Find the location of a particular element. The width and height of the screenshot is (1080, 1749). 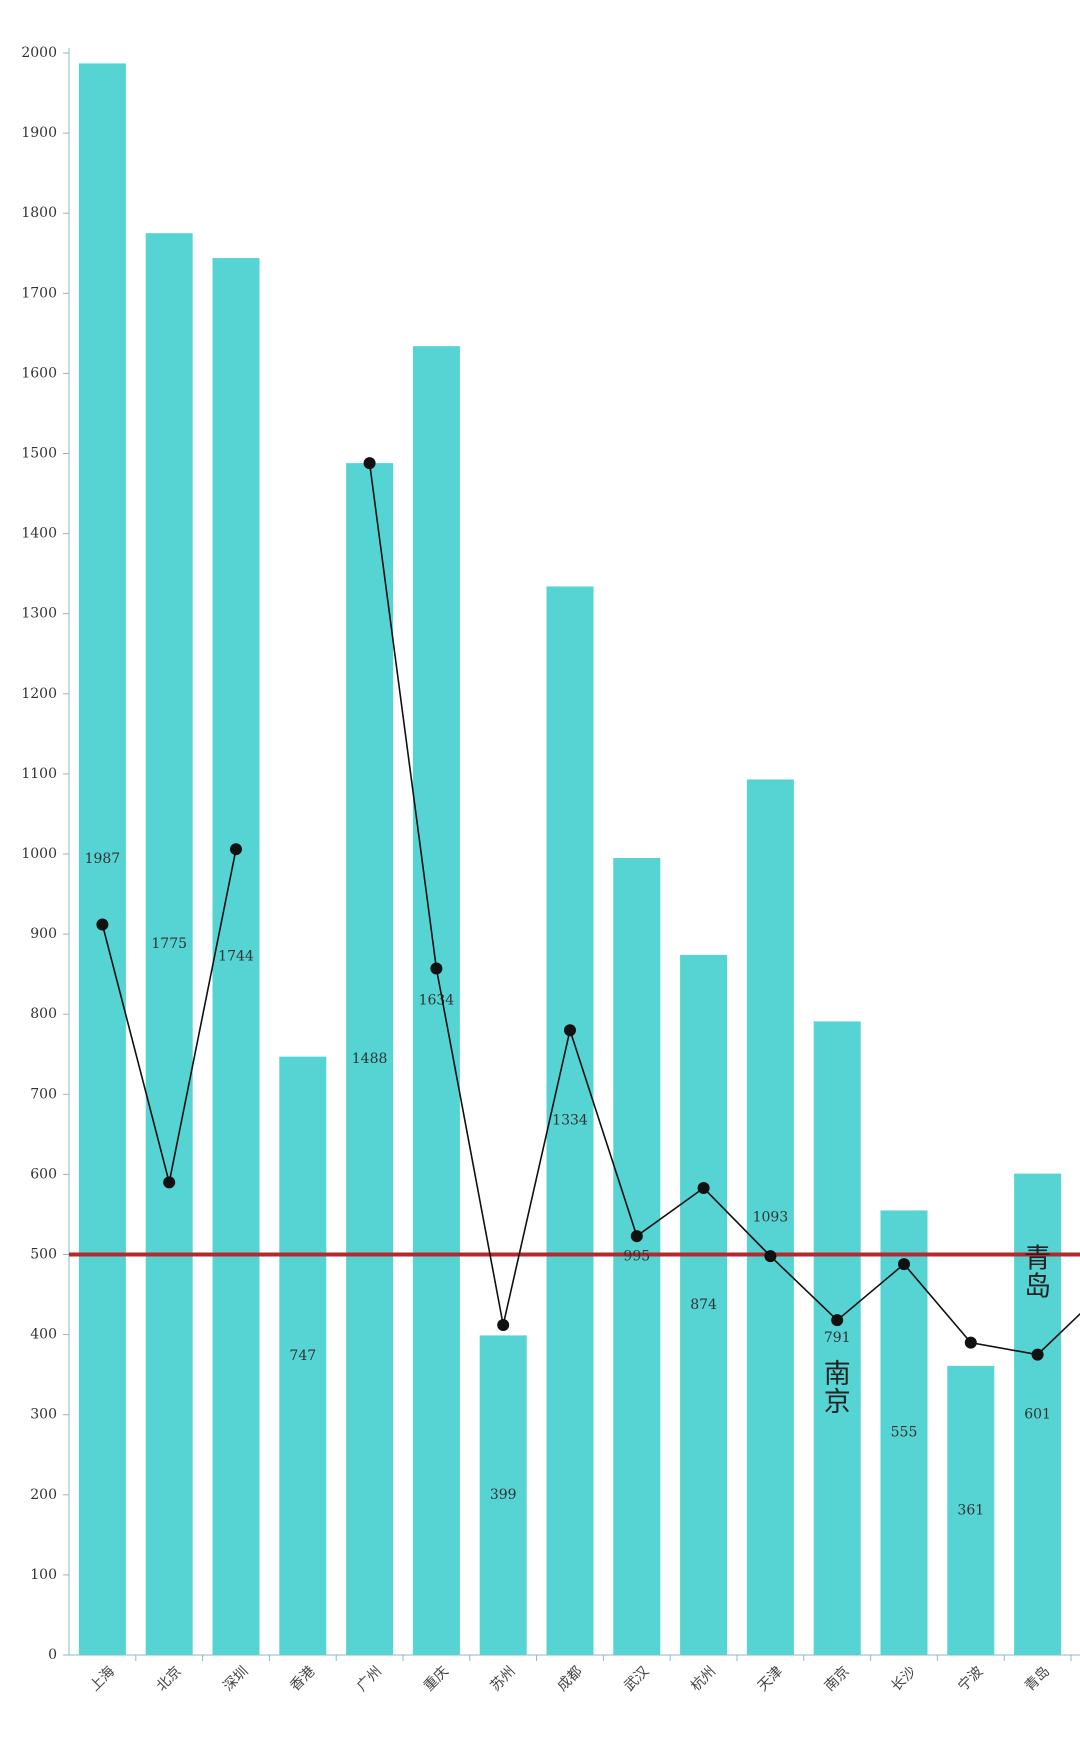

value-label: 1488 is located at coordinates (370, 1059).